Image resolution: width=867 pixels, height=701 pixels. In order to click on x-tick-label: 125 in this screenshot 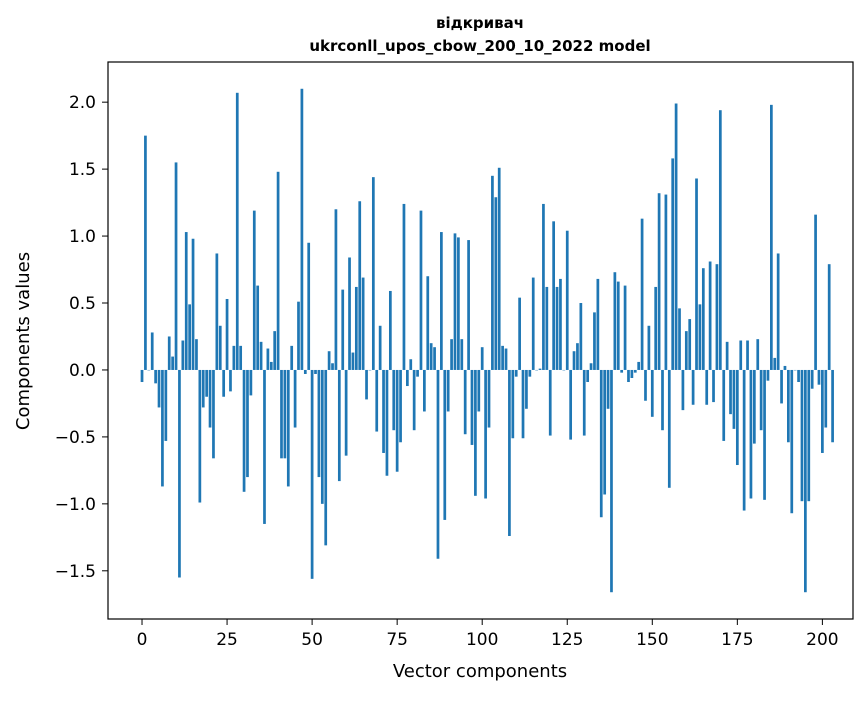, I will do `click(567, 640)`.